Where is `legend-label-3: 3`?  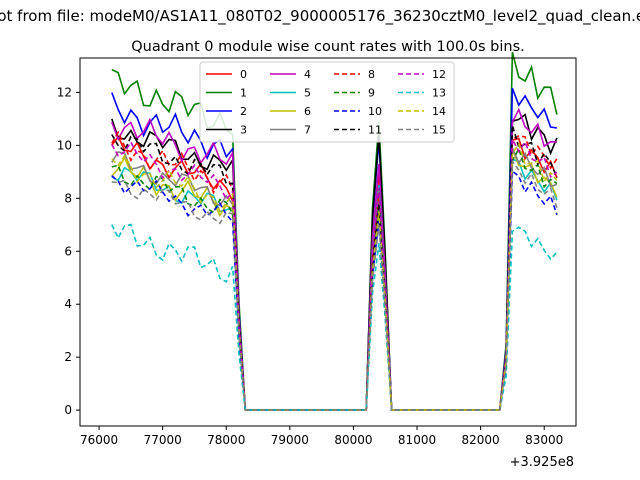 legend-label-3: 3 is located at coordinates (243, 130).